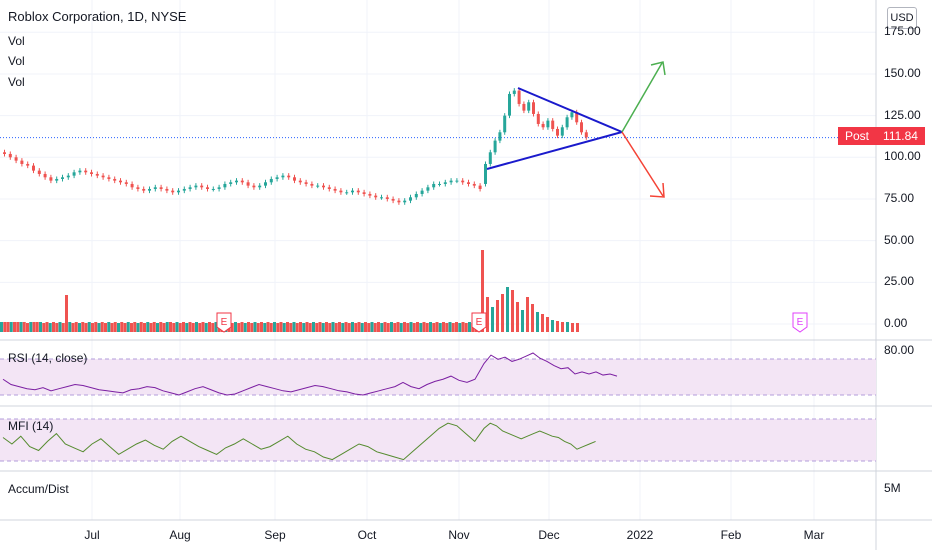  Describe the element at coordinates (576, 129) in the screenshot. I see `triangle-drawing` at that location.